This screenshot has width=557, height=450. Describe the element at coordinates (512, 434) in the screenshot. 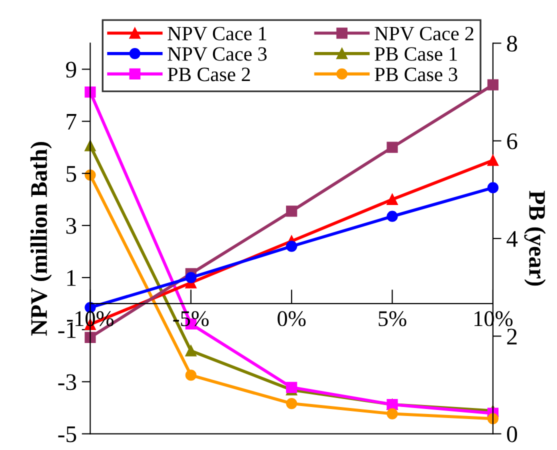

I see `y2-tick-label: 0` at that location.